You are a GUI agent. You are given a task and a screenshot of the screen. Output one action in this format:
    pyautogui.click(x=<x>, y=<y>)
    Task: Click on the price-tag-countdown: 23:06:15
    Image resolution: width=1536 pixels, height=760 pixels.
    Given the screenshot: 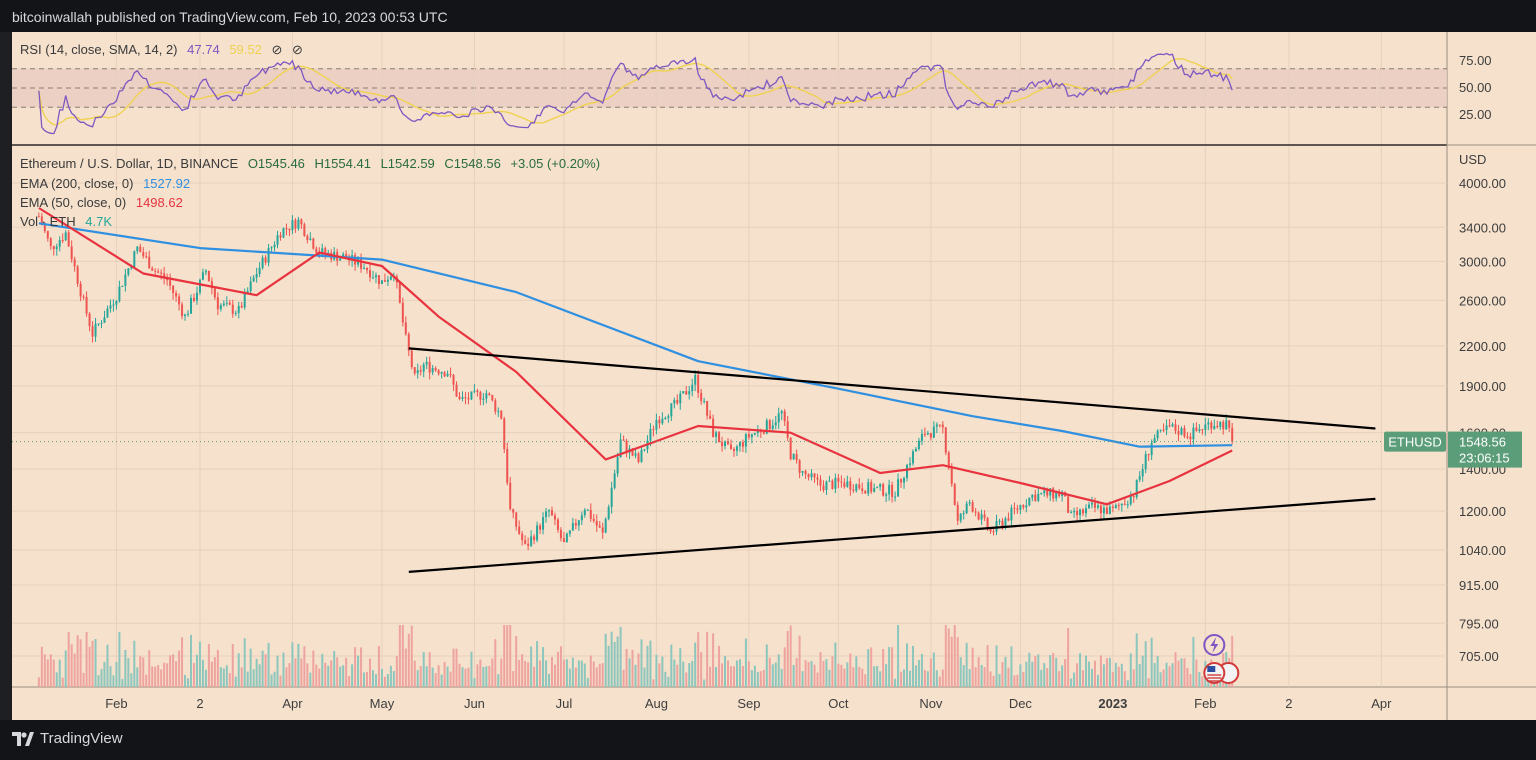 What is the action you would take?
    pyautogui.click(x=1484, y=458)
    